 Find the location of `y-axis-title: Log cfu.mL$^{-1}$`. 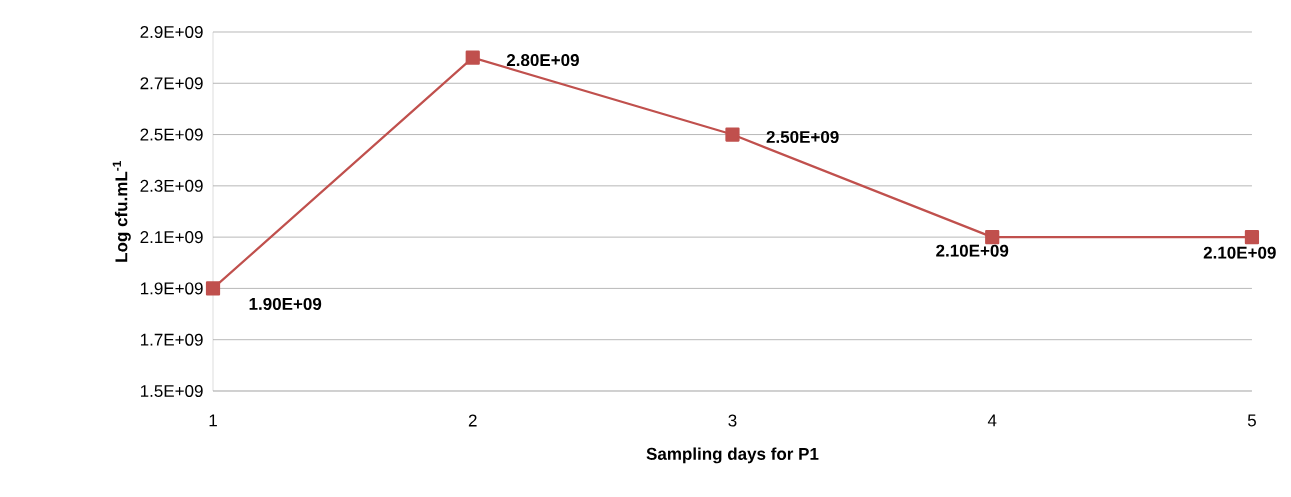

y-axis-title: Log cfu.mL$^{-1}$ is located at coordinates (121, 211).